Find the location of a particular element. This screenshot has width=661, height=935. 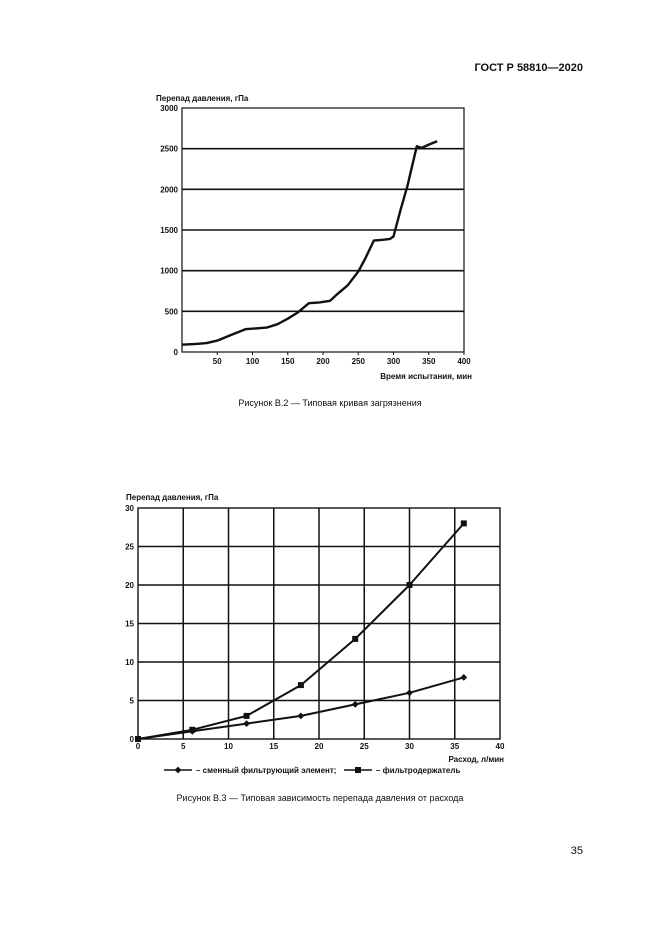

y-tick-label: 10 is located at coordinates (129, 662).